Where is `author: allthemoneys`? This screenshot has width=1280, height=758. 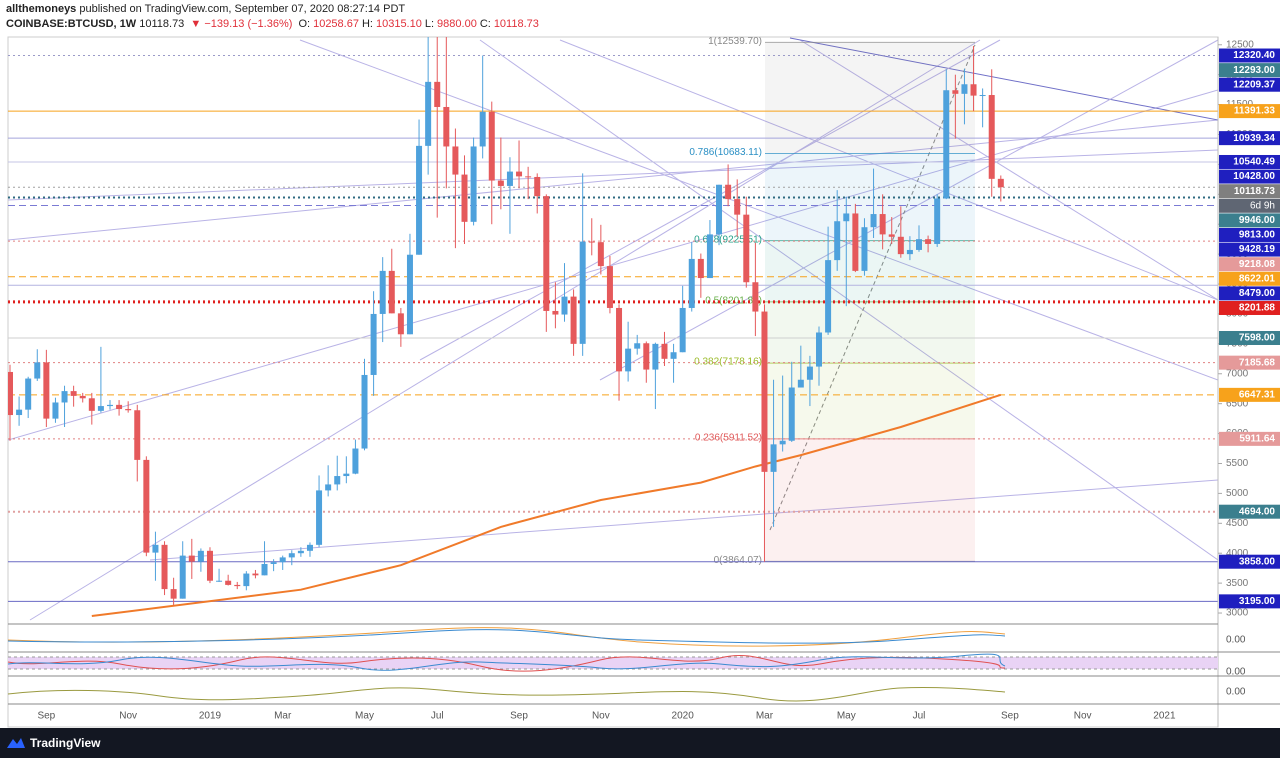
author: allthemoneys is located at coordinates (41, 9).